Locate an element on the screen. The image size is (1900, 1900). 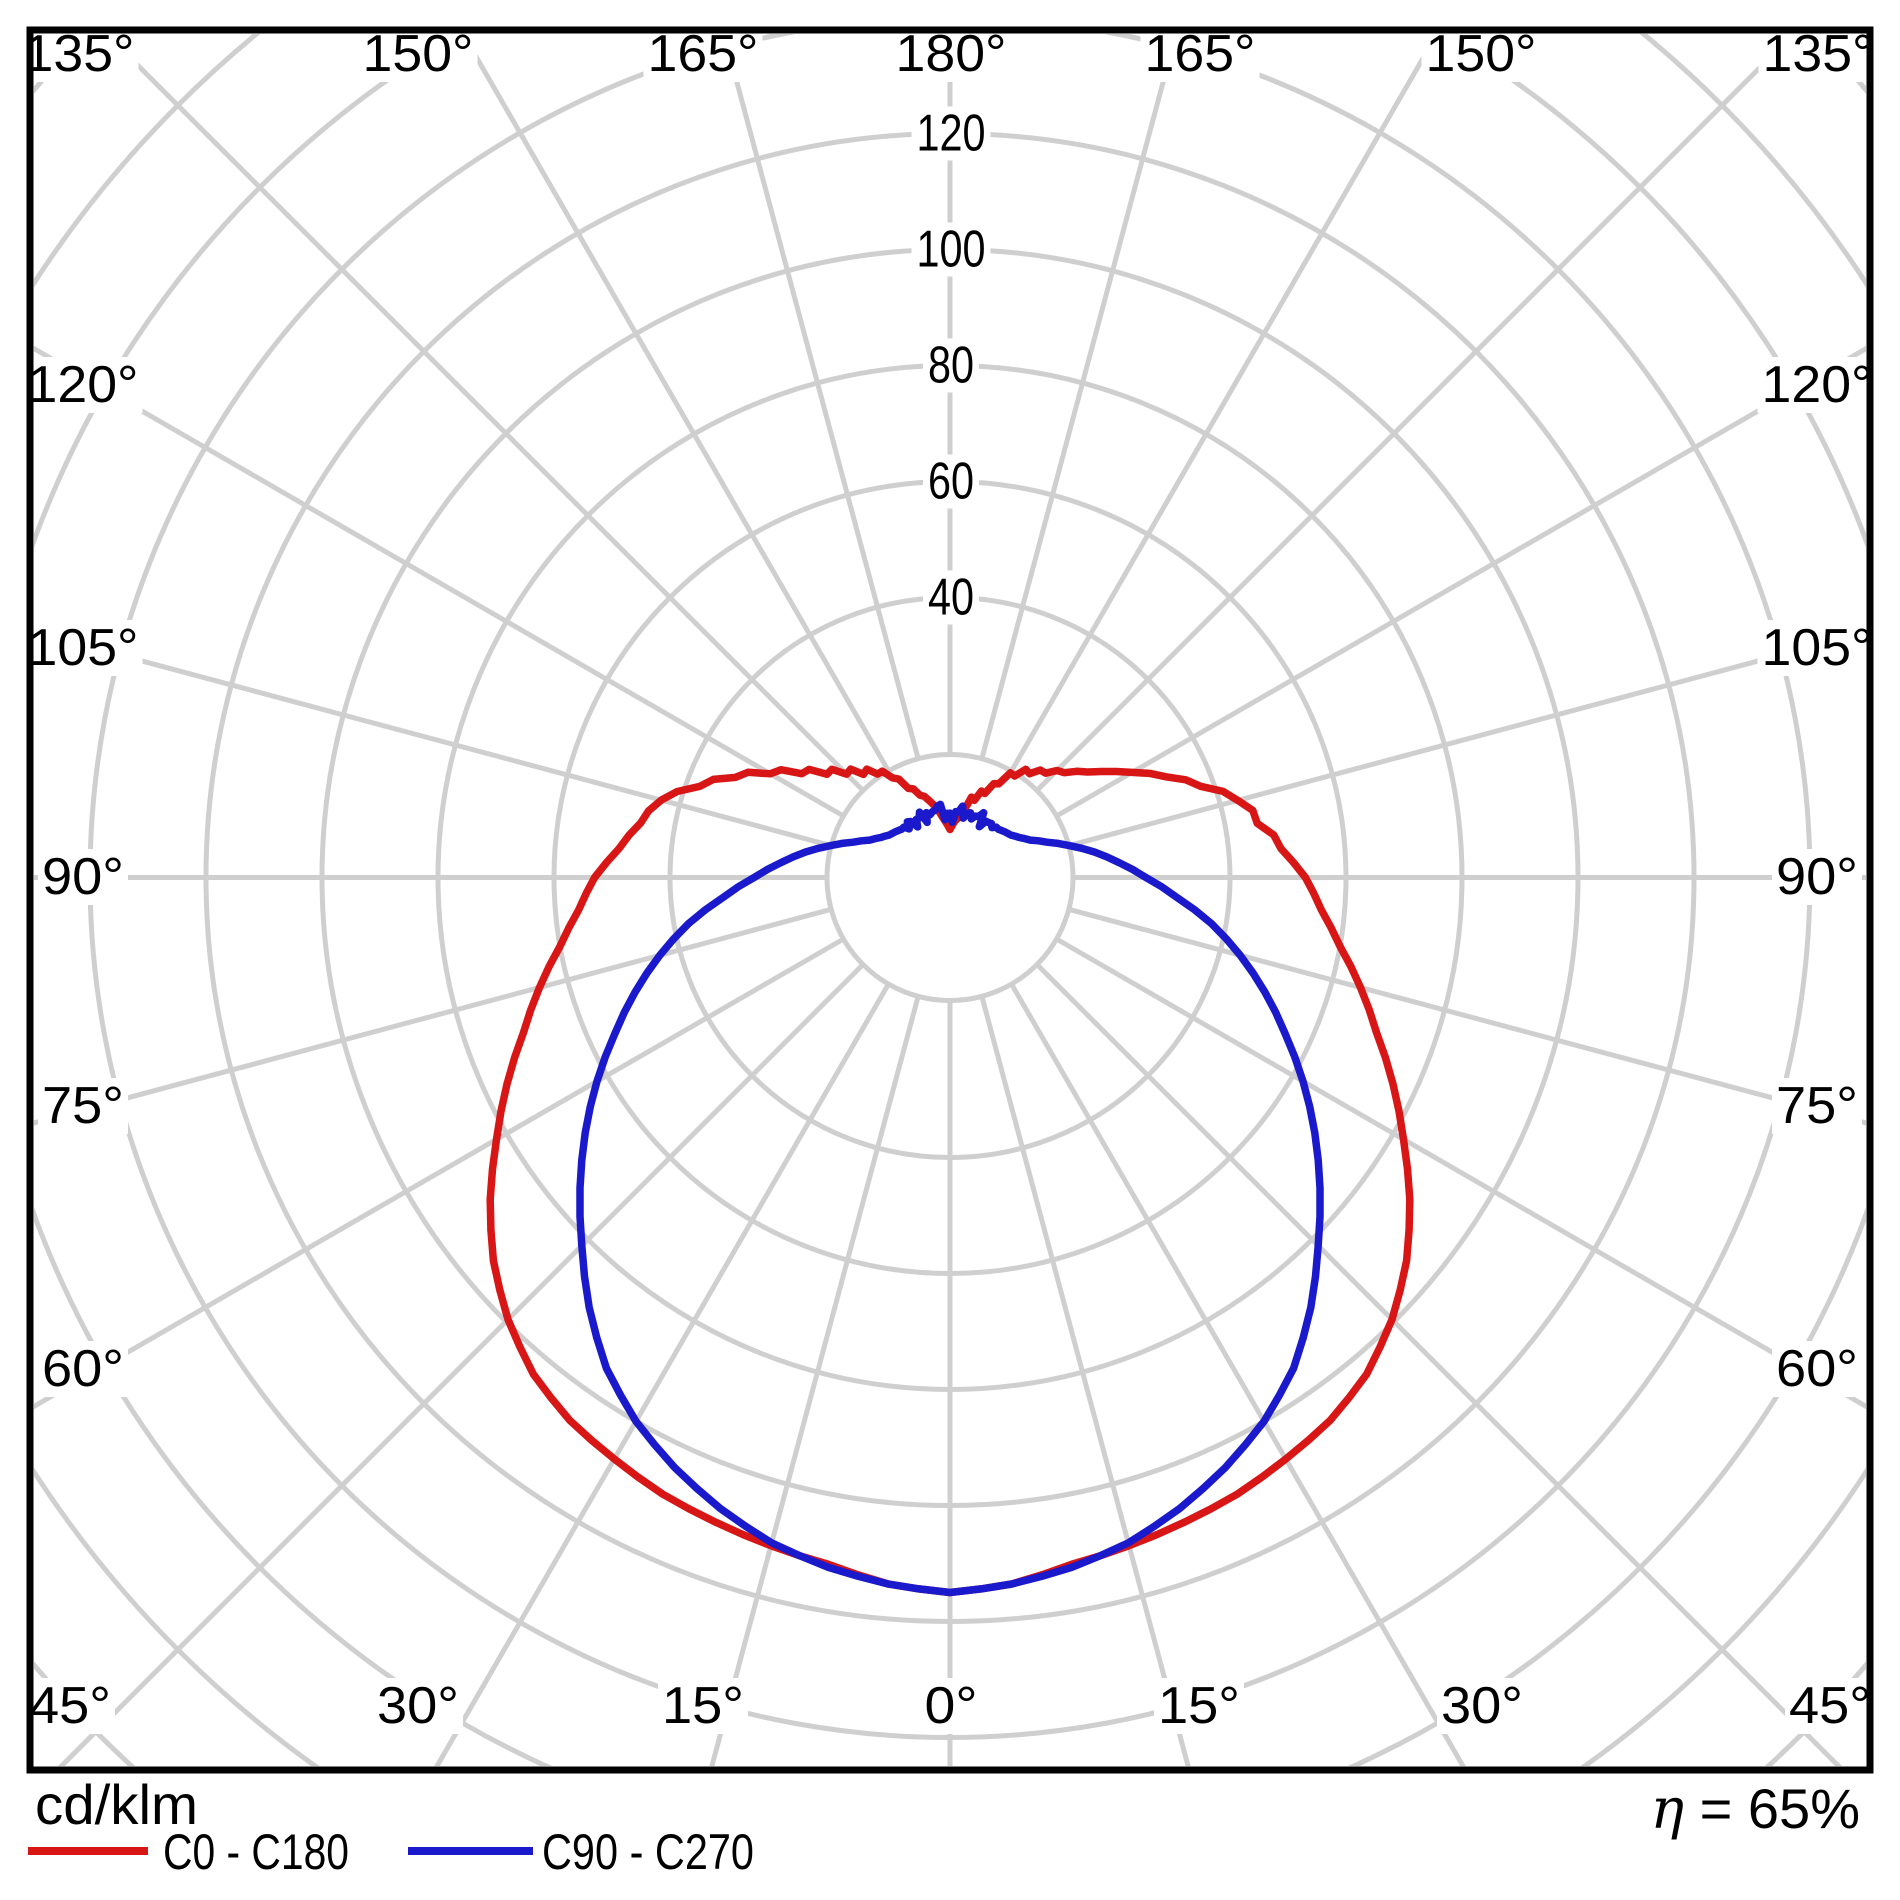
angle-label-bottom-0-halo is located at coordinates (70, 1706).